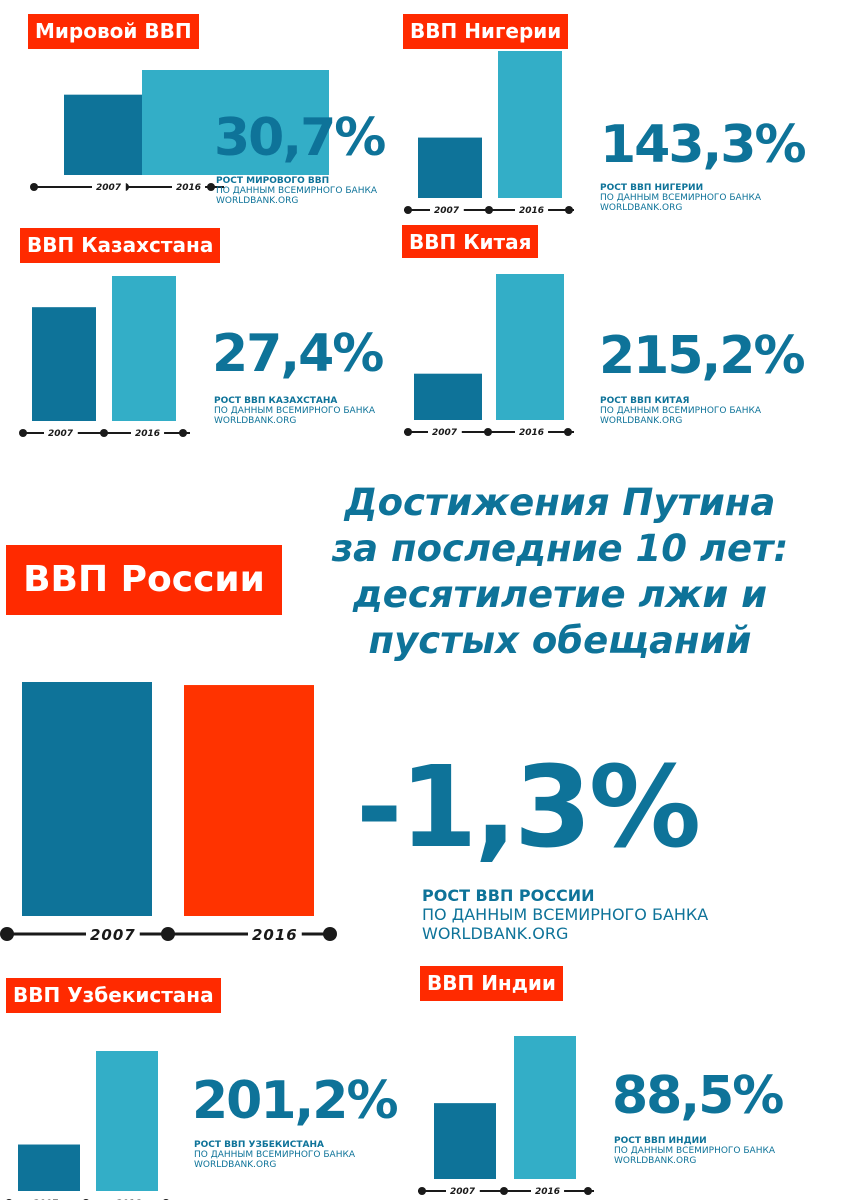 This screenshot has width=848, height=1200. Describe the element at coordinates (486, 31) in the screenshot. I see `nigeria-gdp-title: ВВП Нигерии` at that location.